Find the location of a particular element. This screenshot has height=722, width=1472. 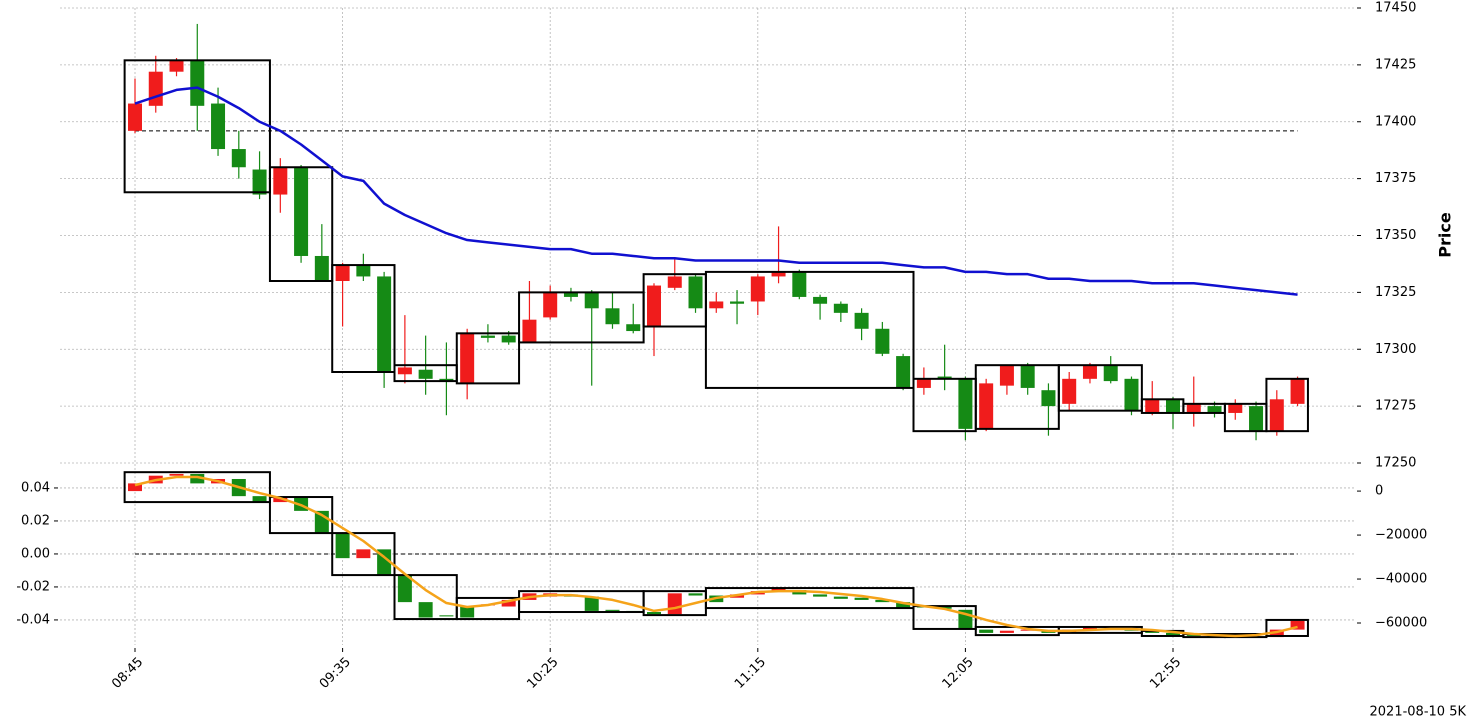

x-tick-label: 08:45 is located at coordinates (127, 673).